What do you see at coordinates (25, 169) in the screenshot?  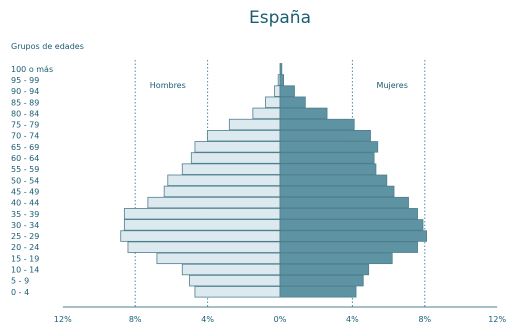 I see `y-tick-label: 55 - 59` at bounding box center [25, 169].